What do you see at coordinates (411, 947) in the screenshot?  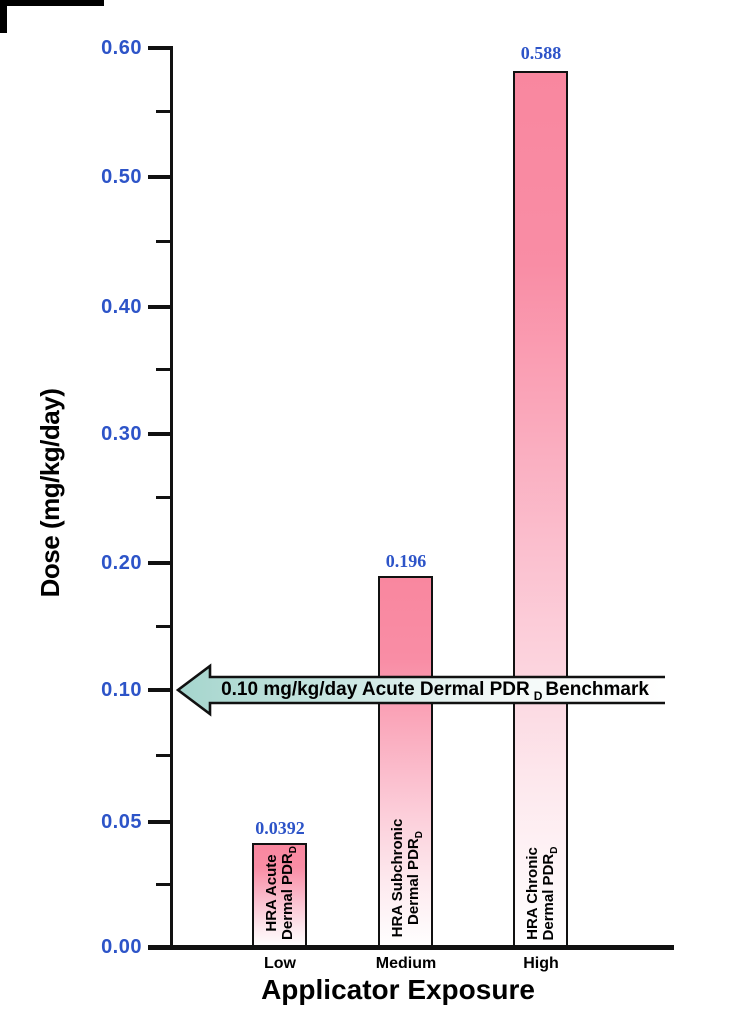 I see `x-axis-line` at bounding box center [411, 947].